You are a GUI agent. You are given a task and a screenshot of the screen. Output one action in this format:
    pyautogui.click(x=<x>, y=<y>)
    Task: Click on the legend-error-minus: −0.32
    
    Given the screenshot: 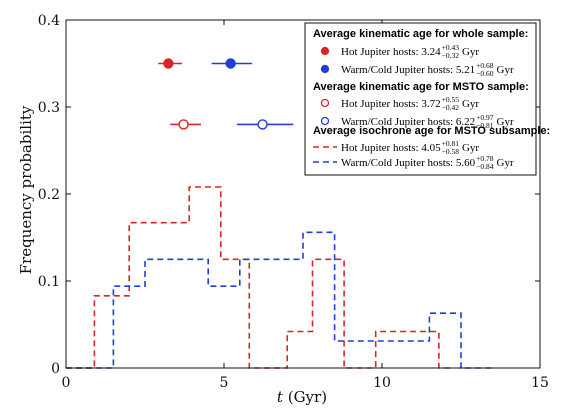 What is the action you would take?
    pyautogui.click(x=451, y=55)
    